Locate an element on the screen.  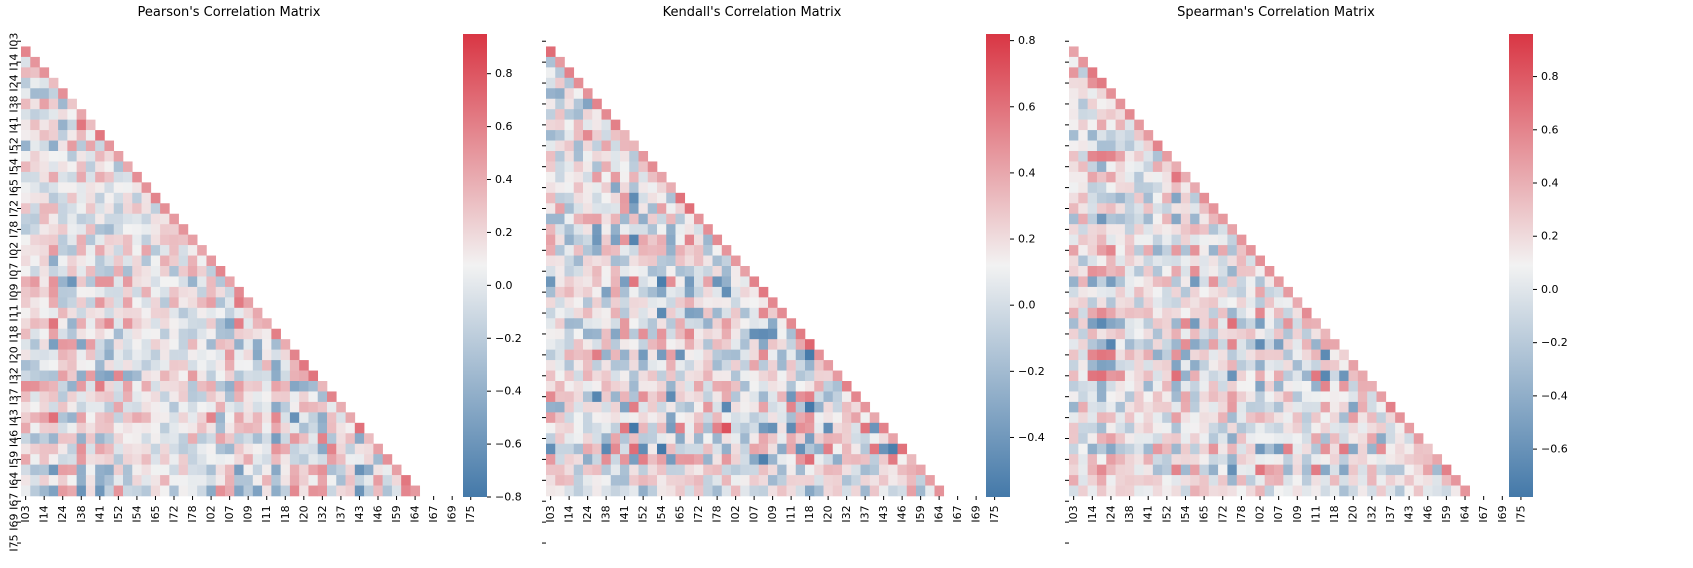
y-tick-label: I14 is located at coordinates (14, 62).